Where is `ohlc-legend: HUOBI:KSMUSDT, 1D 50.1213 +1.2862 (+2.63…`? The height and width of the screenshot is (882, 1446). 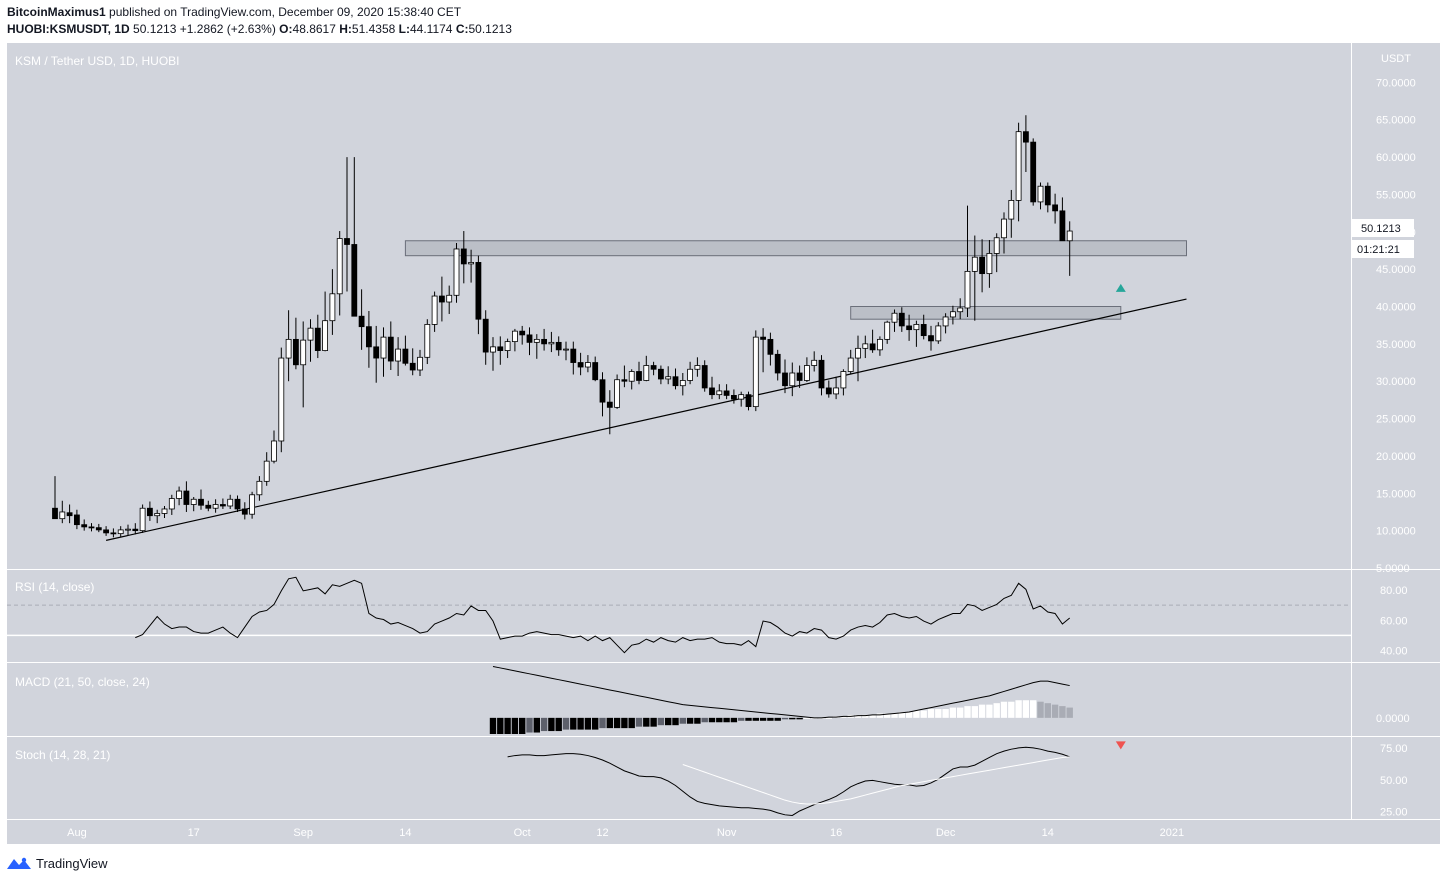 ohlc-legend: HUOBI:KSMUSDT, 1D 50.1213 +1.2862 (+2.63… is located at coordinates (259, 29).